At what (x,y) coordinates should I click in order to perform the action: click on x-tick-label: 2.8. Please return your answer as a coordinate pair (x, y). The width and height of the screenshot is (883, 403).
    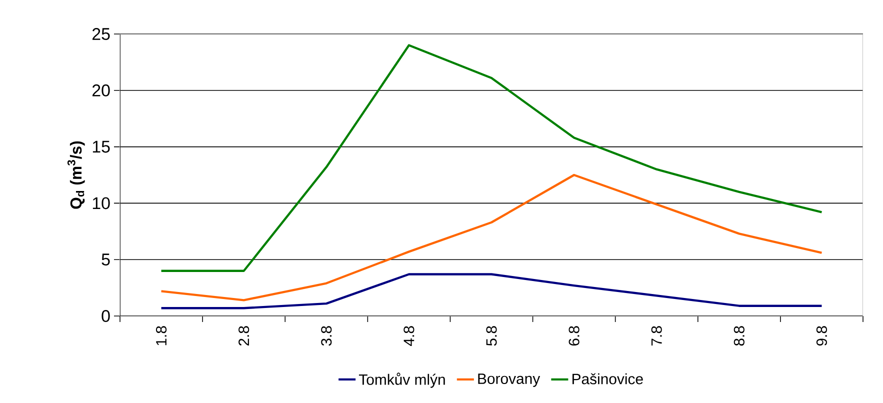
    Looking at the image, I should click on (244, 336).